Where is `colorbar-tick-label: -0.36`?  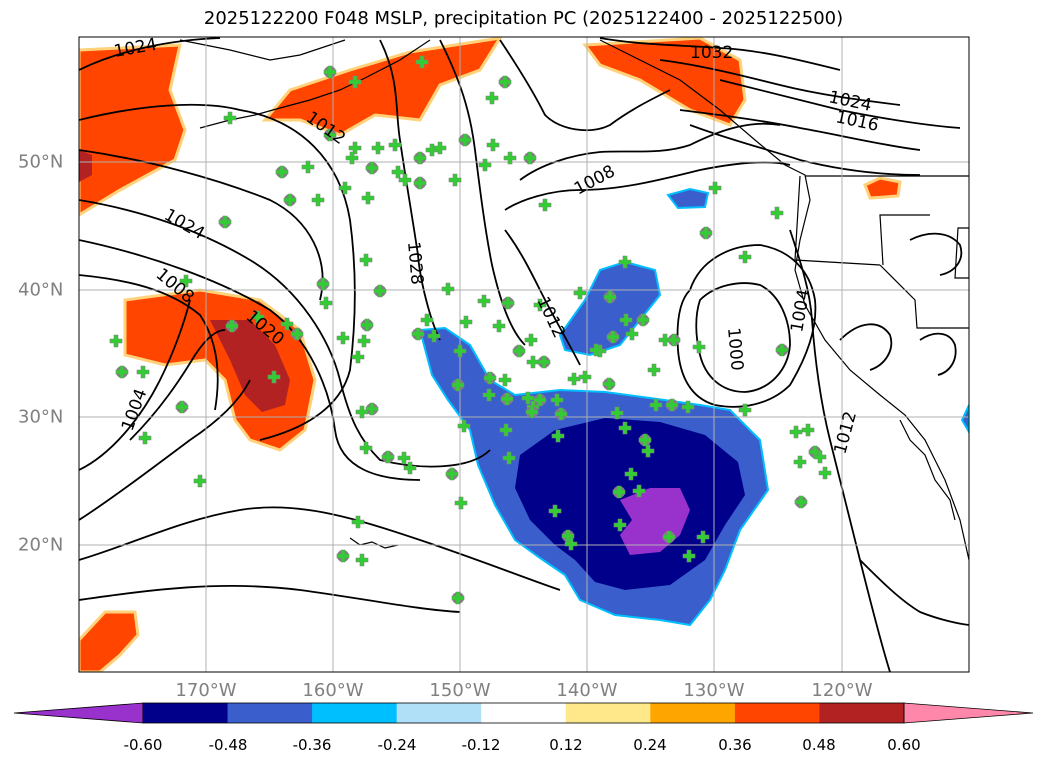
colorbar-tick-label: -0.36 is located at coordinates (312, 745).